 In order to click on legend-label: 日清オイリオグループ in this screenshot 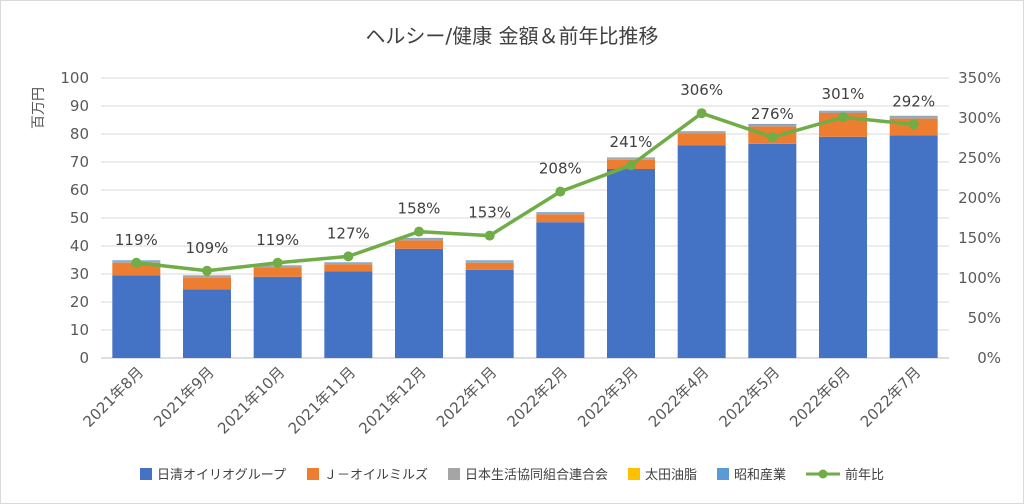, I will do `click(221, 475)`.